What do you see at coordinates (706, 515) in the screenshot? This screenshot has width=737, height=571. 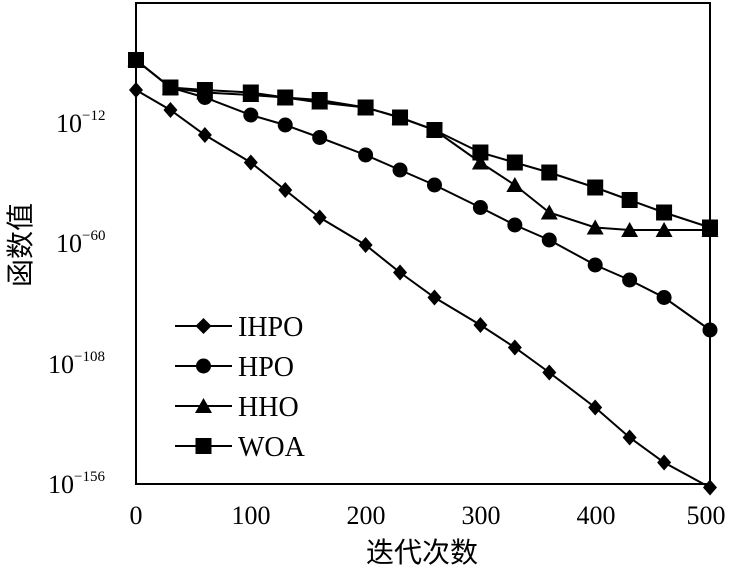 I see `x-tick-label-500: 500` at bounding box center [706, 515].